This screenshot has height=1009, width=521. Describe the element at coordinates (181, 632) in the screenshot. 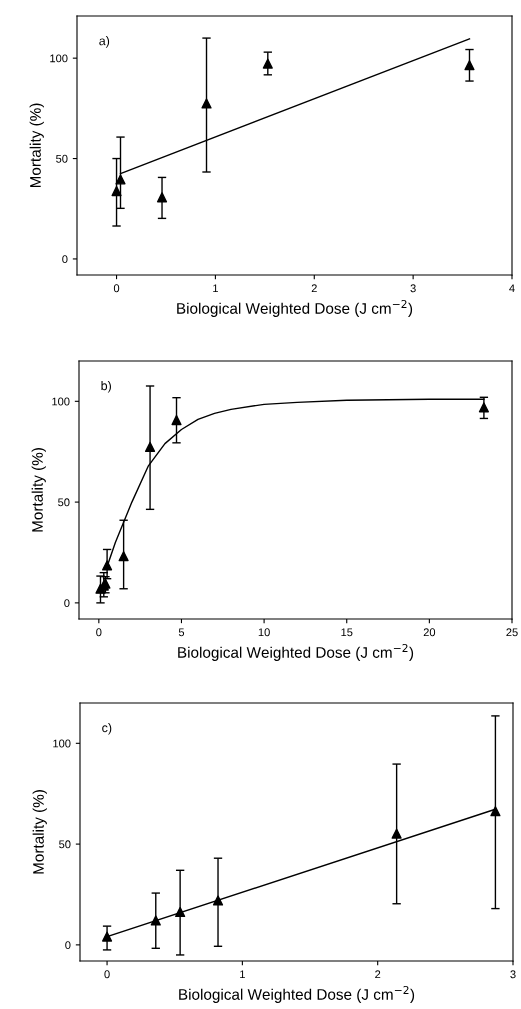

I see `x-tick-label: 5` at that location.